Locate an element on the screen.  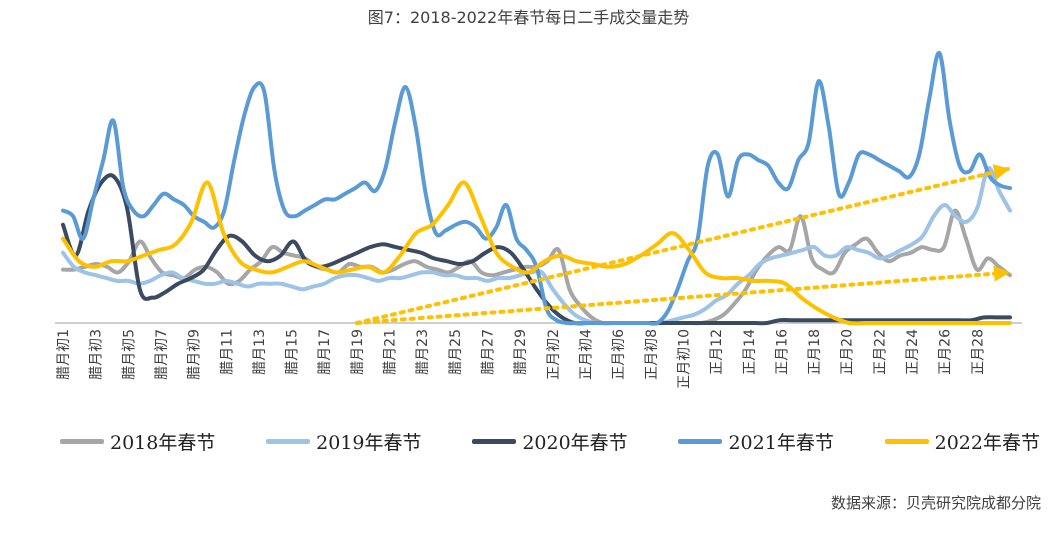
x-tick-label: 正月22 is located at coordinates (880, 352).